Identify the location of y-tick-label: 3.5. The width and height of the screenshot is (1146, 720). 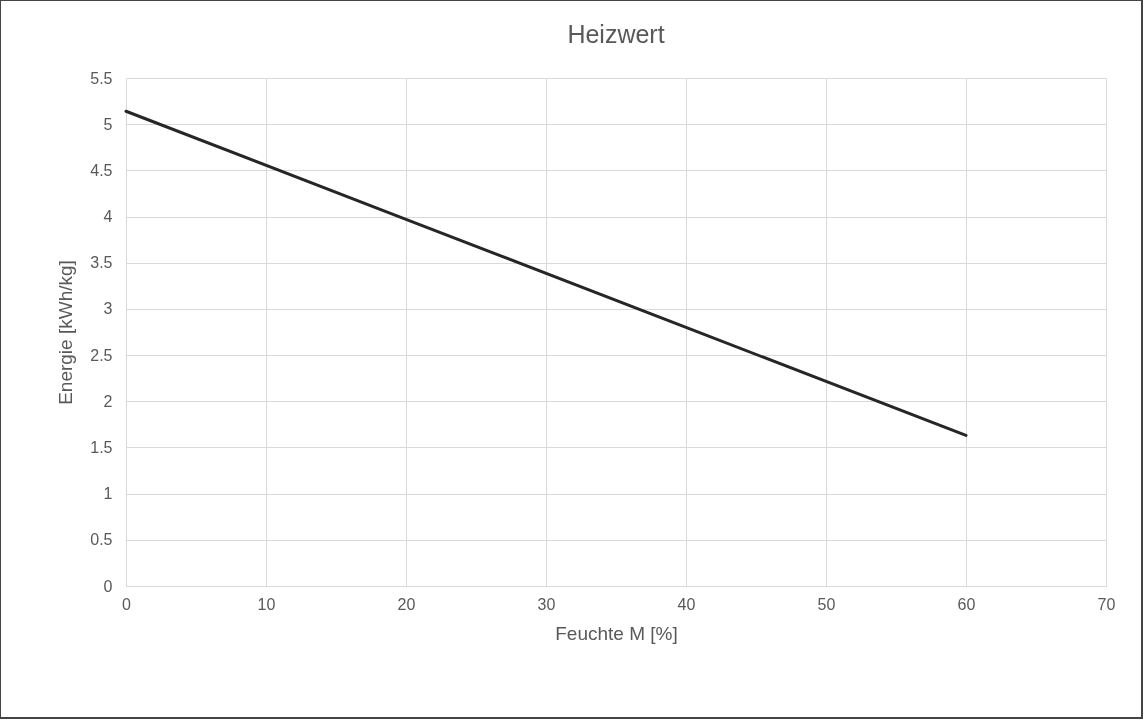
(101, 263).